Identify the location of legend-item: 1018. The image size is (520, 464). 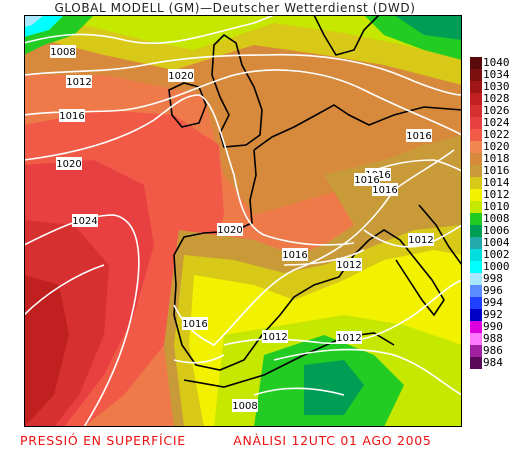
(495, 158).